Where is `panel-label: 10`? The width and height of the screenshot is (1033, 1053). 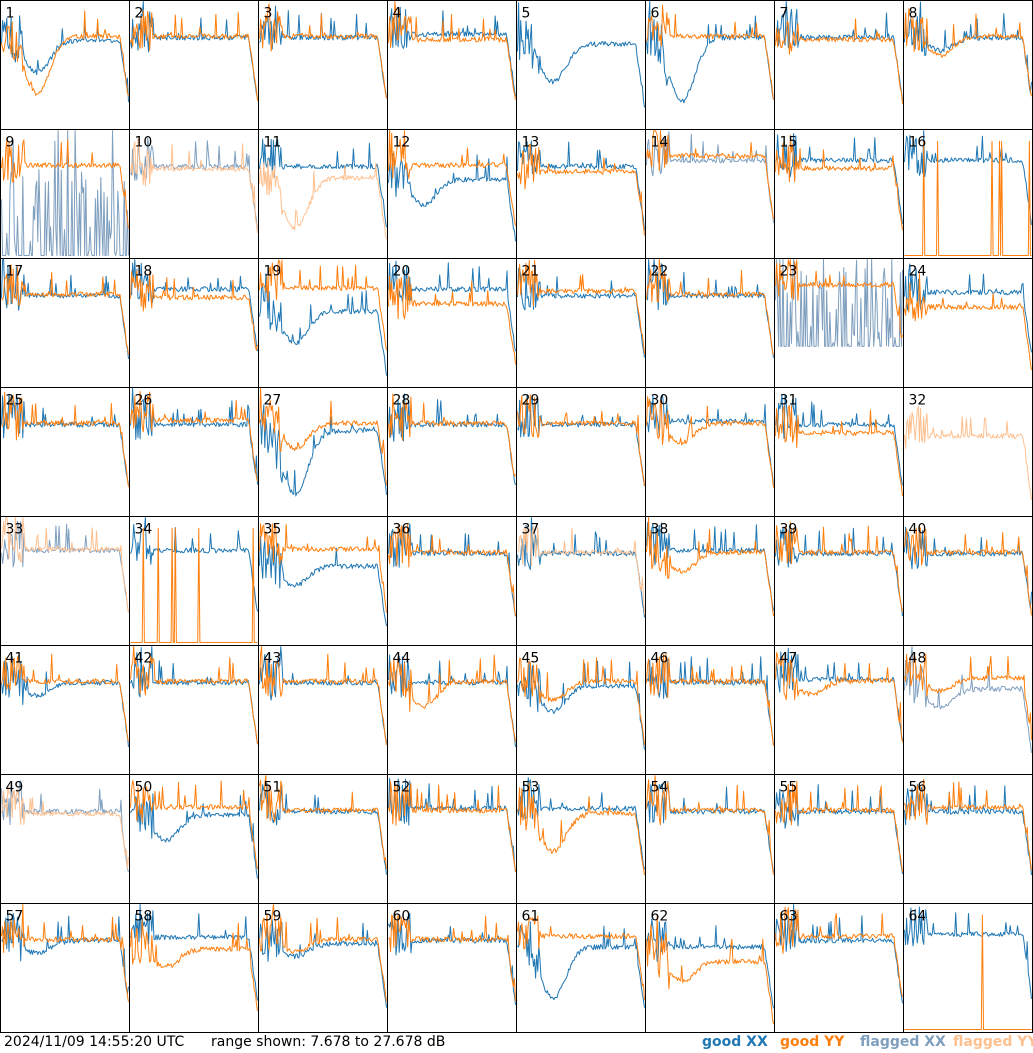 panel-label: 10 is located at coordinates (144, 143).